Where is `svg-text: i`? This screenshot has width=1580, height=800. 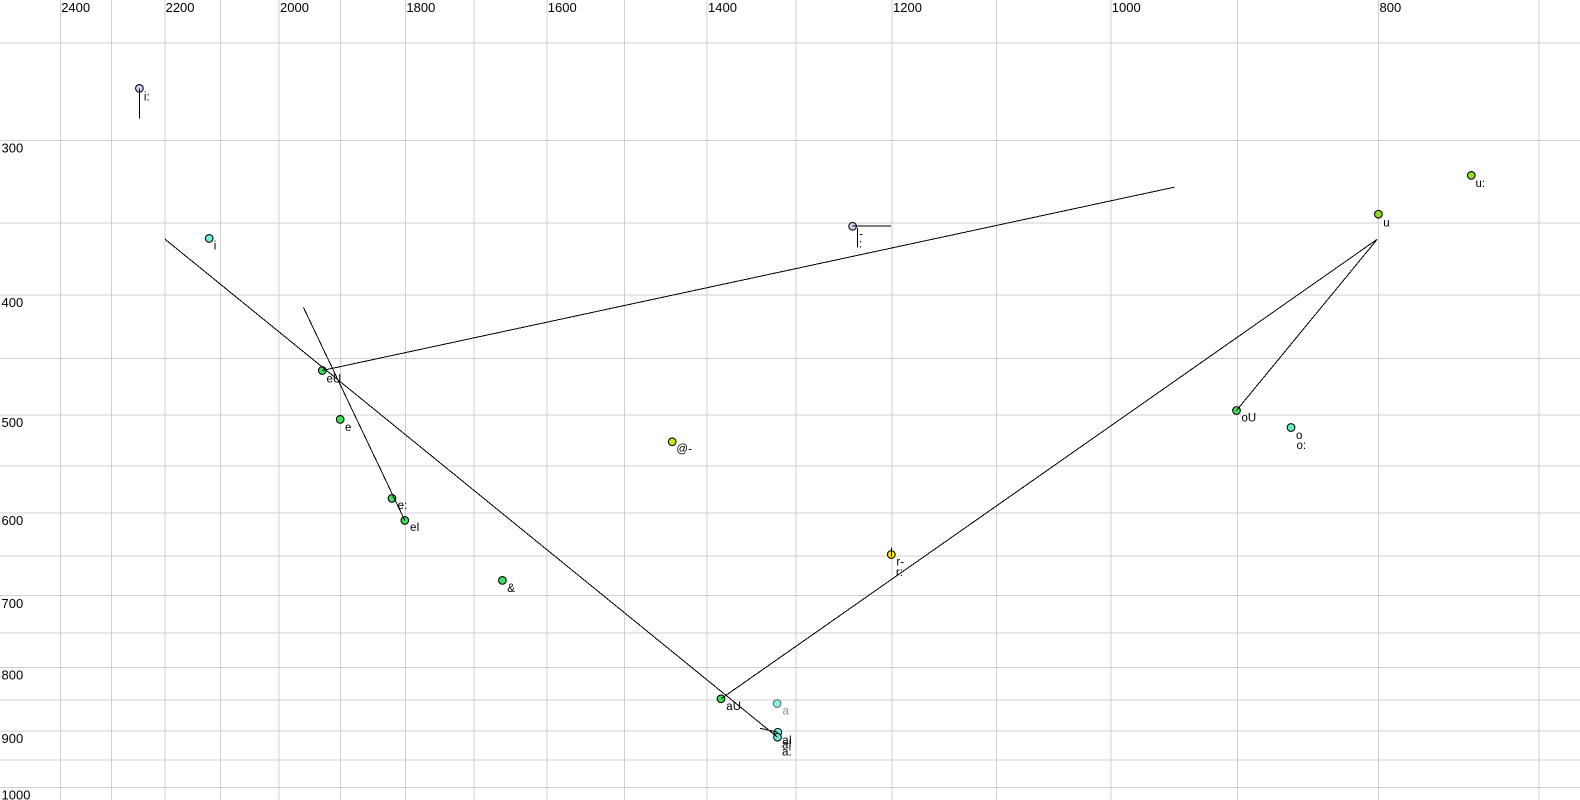
svg-text: i is located at coordinates (215, 246).